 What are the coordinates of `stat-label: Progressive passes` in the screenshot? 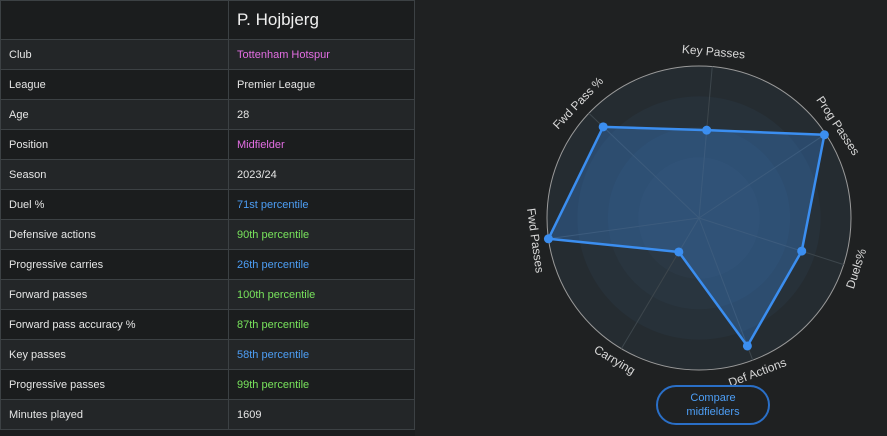 It's located at (114, 384).